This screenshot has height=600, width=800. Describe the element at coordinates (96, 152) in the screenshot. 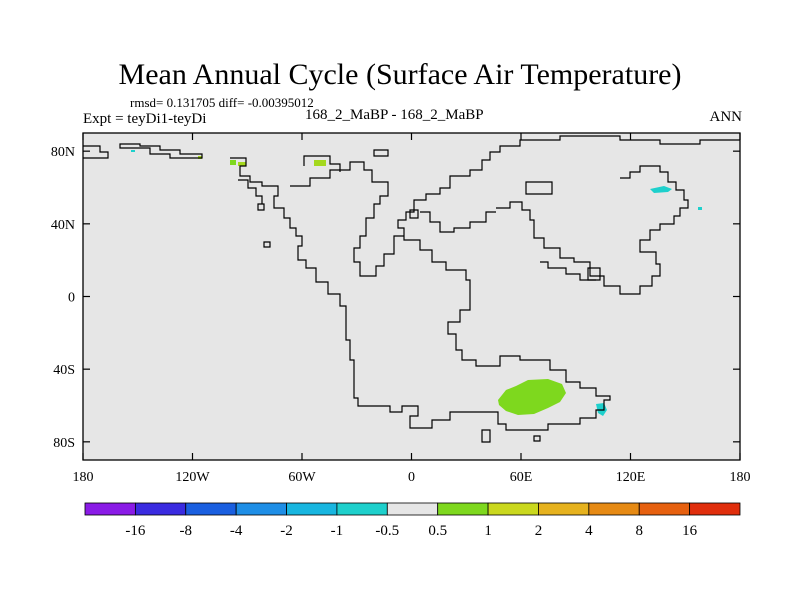

I see `arctic-coast-outline` at that location.